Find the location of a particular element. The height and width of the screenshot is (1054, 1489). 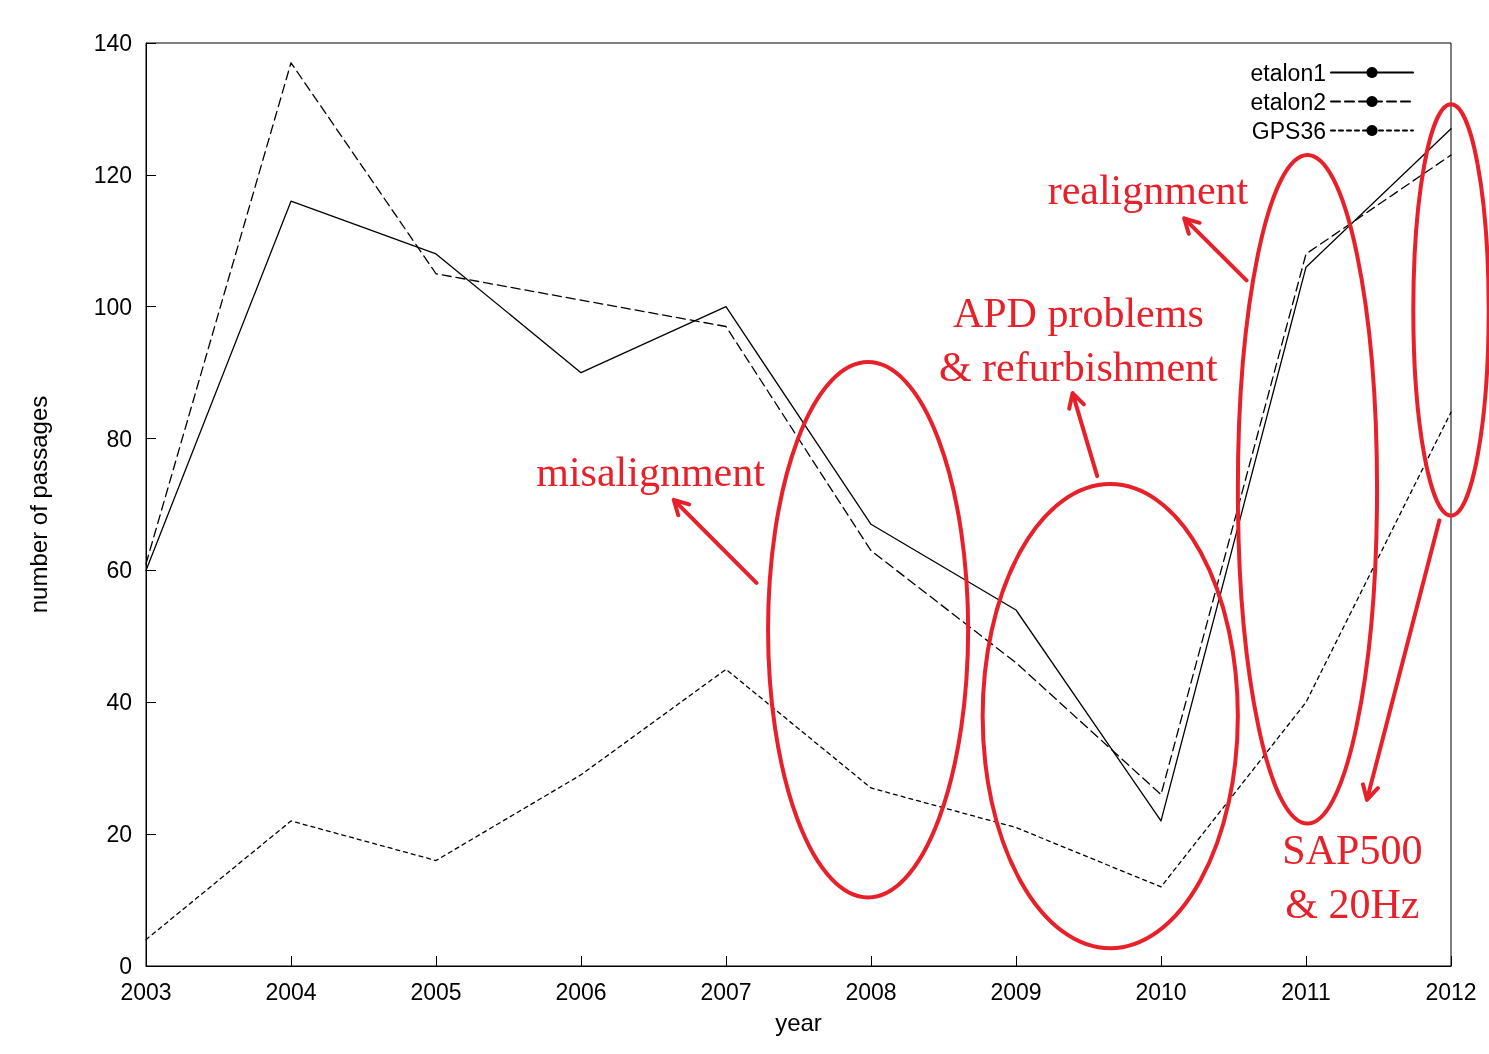

legend-label: GPS36 is located at coordinates (1288, 130).